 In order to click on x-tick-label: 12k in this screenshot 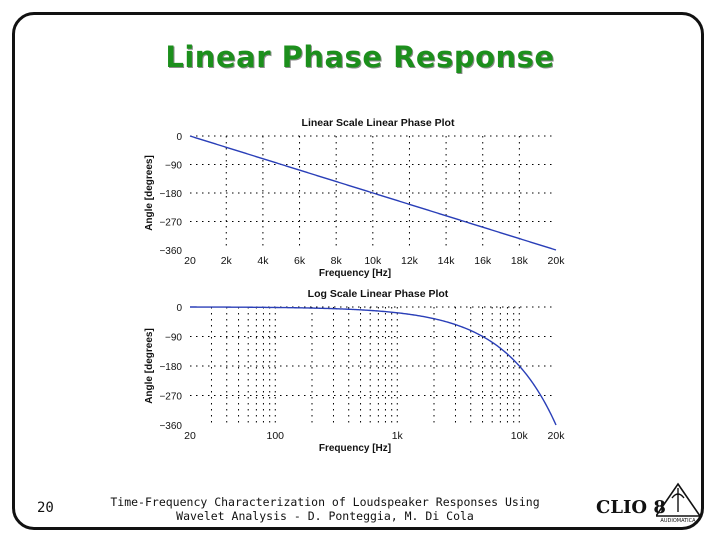, I will do `click(410, 261)`.